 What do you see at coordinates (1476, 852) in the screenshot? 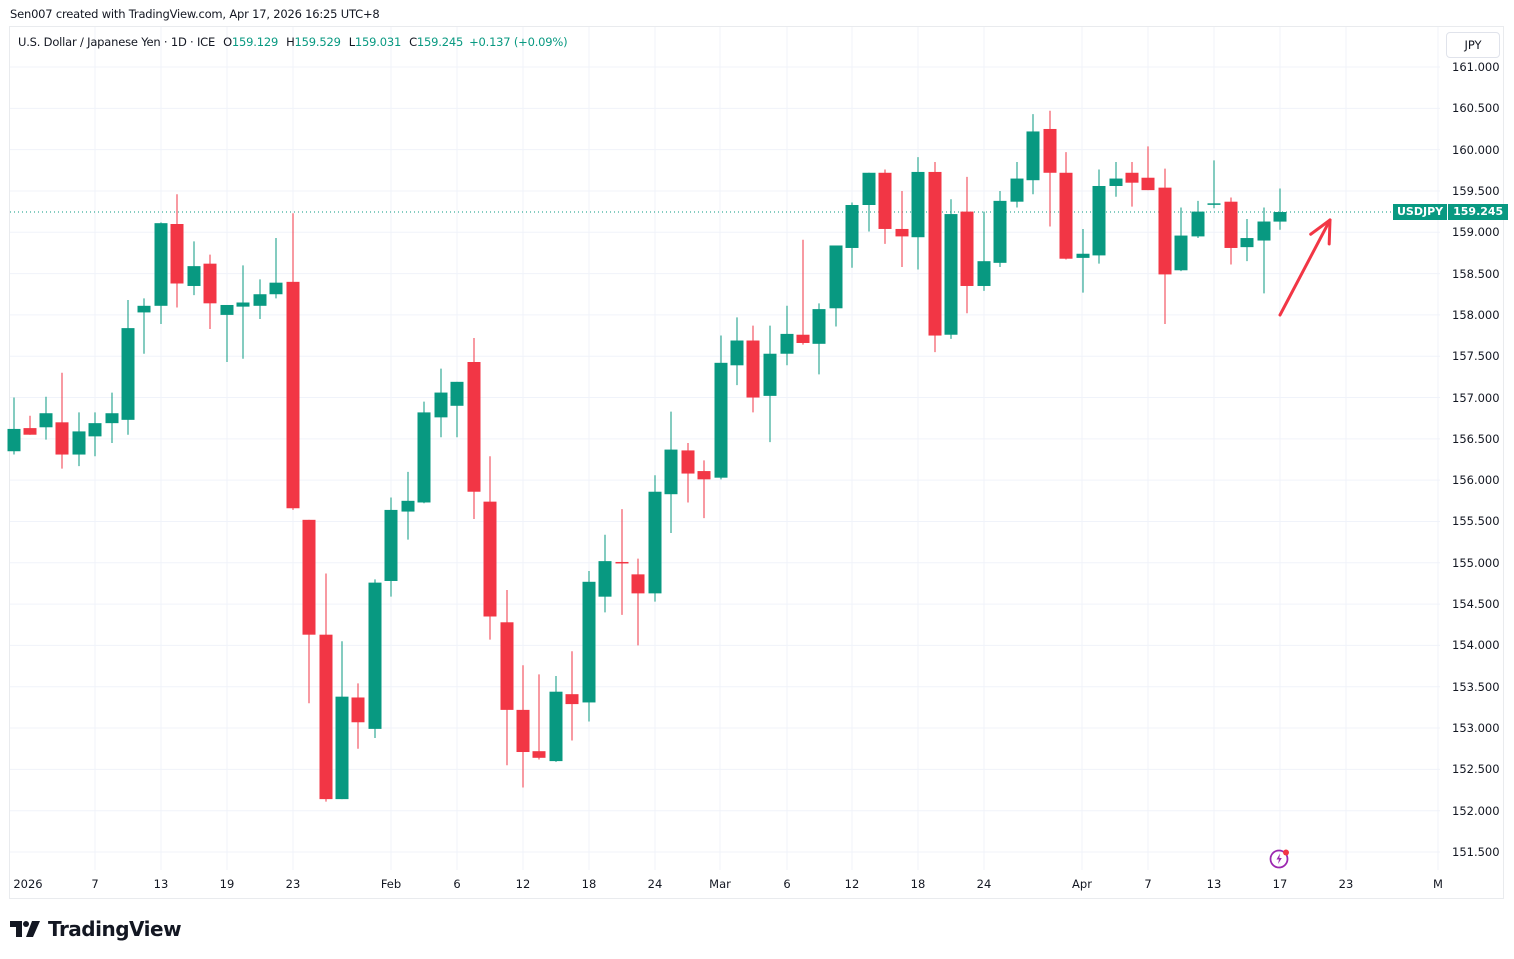
I see `price-label: 151.500` at bounding box center [1476, 852].